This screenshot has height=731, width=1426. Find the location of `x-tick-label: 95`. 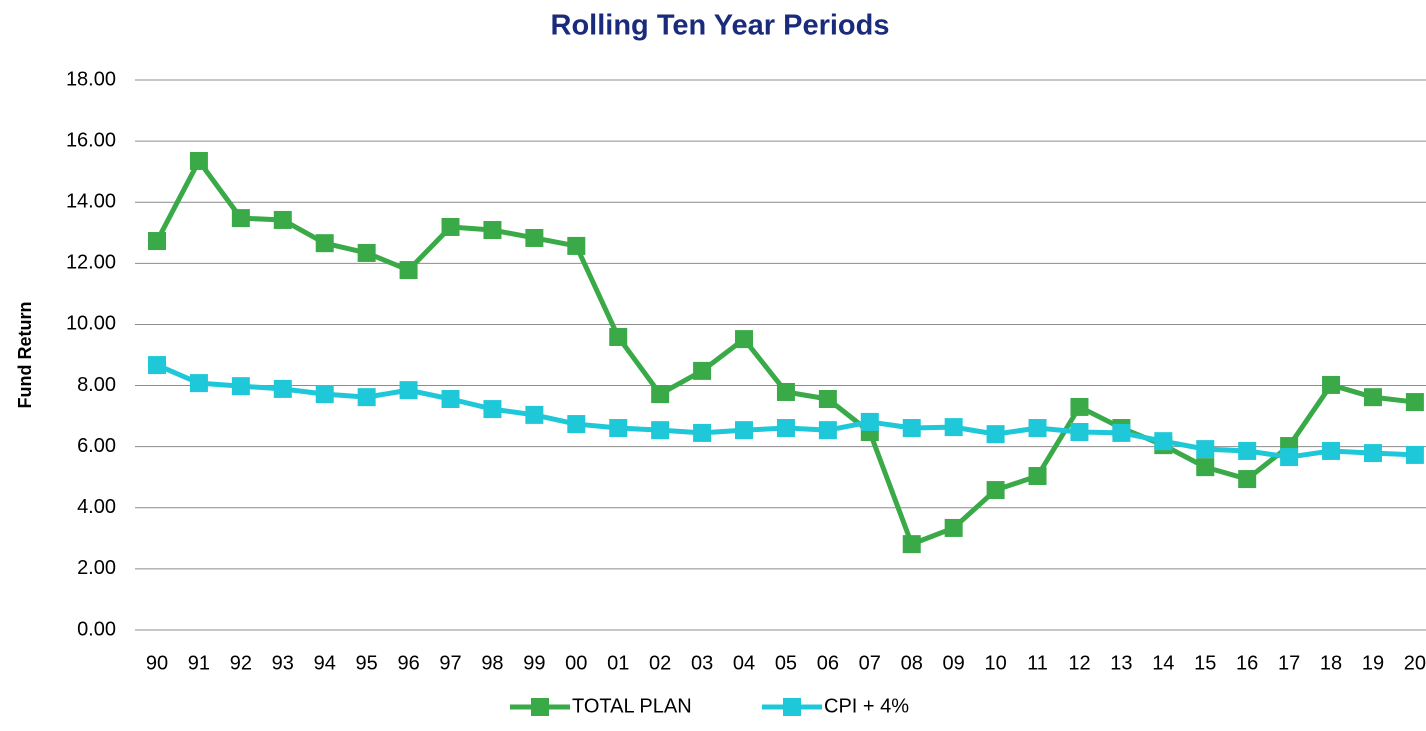

x-tick-label: 95 is located at coordinates (367, 663).